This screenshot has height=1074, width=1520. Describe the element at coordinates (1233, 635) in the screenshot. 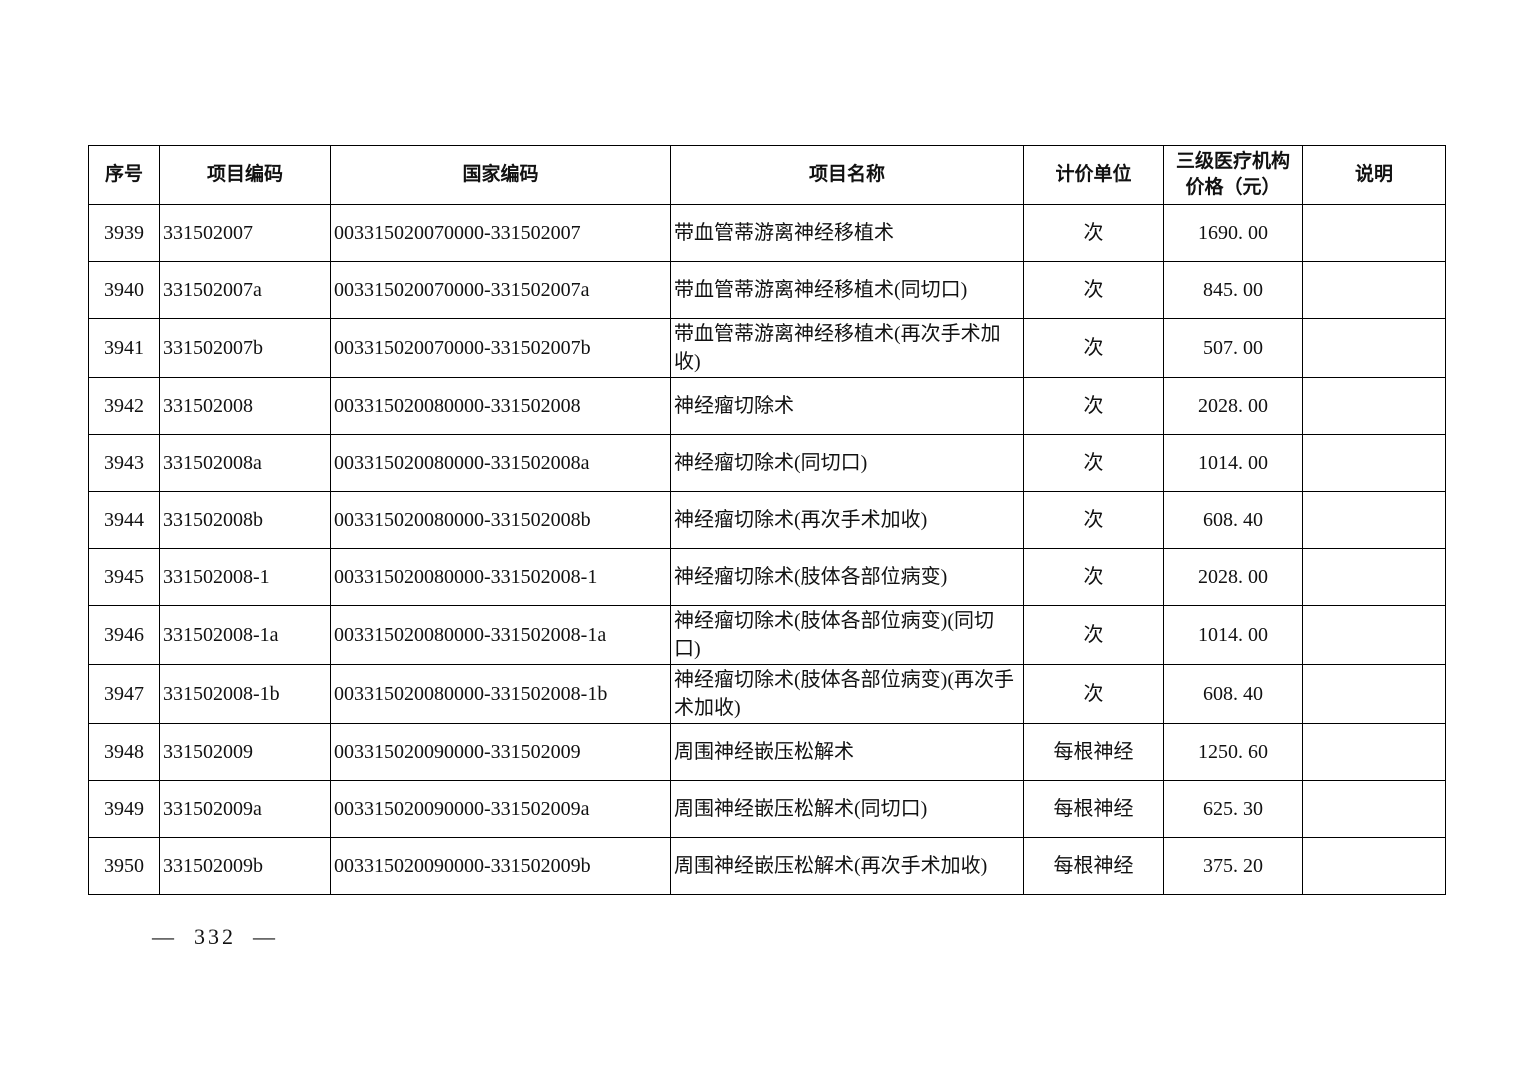

I see `cell-price: 1014. 00` at that location.